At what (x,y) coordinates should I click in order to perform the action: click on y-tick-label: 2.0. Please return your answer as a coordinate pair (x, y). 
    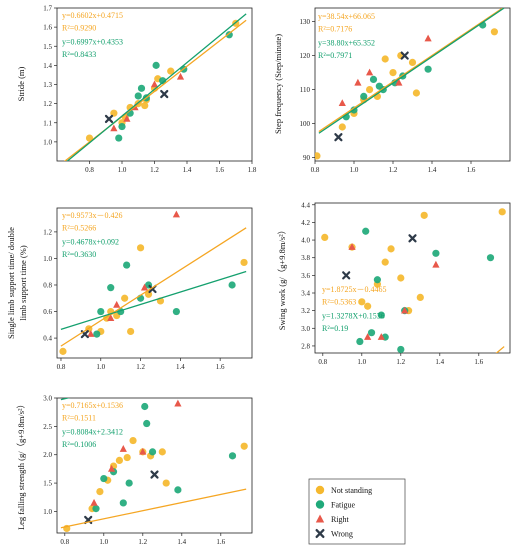
    Looking at the image, I should click on (47, 455).